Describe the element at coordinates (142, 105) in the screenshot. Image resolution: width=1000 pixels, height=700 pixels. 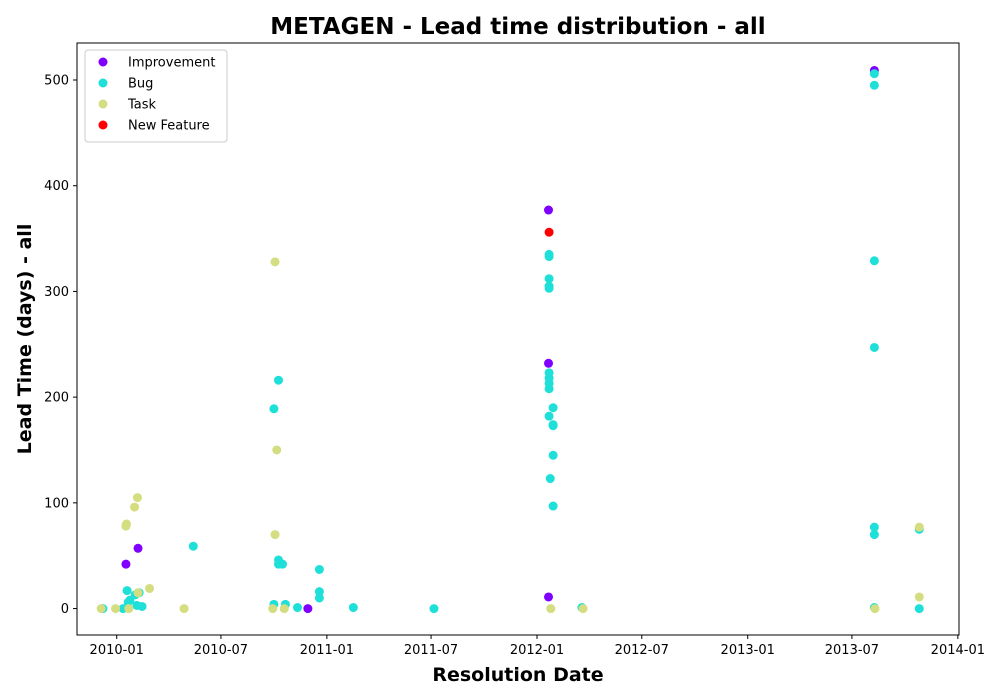
I see `legend-label: Task` at that location.